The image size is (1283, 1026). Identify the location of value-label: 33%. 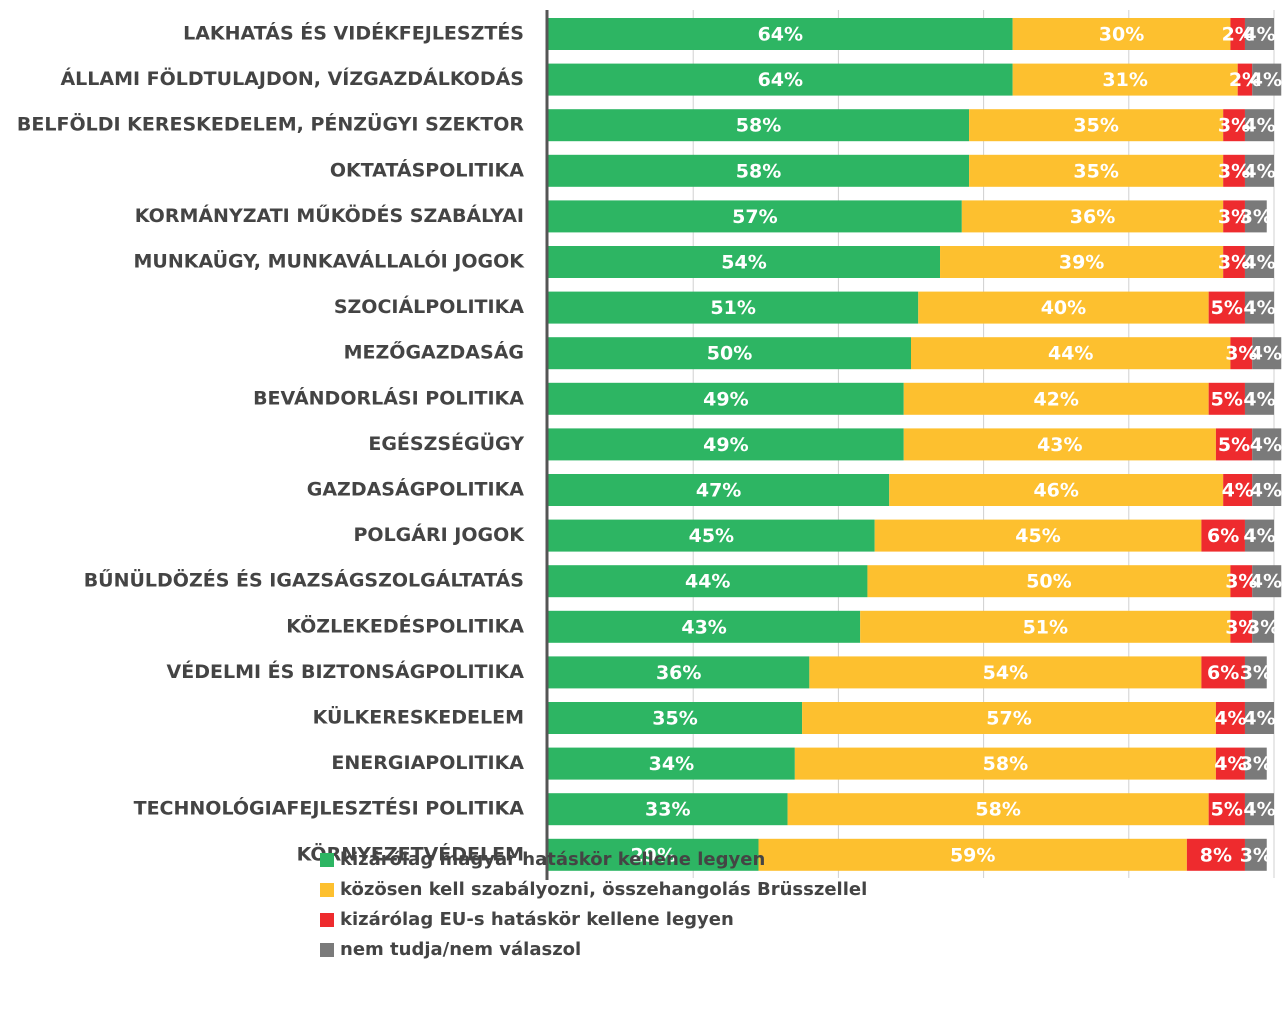
(667, 810).